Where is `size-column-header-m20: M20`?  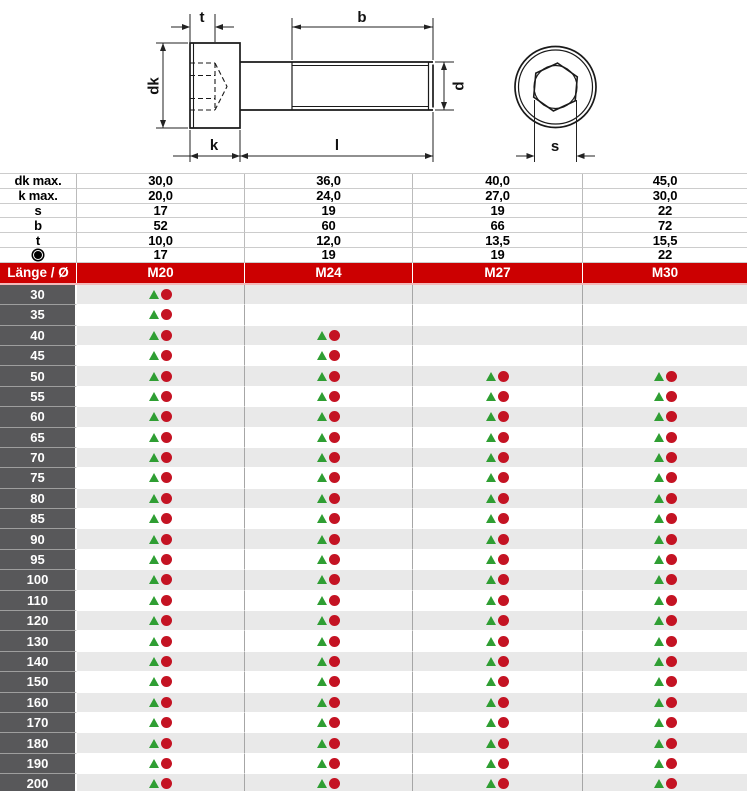
size-column-header-m20: M20 is located at coordinates (161, 272).